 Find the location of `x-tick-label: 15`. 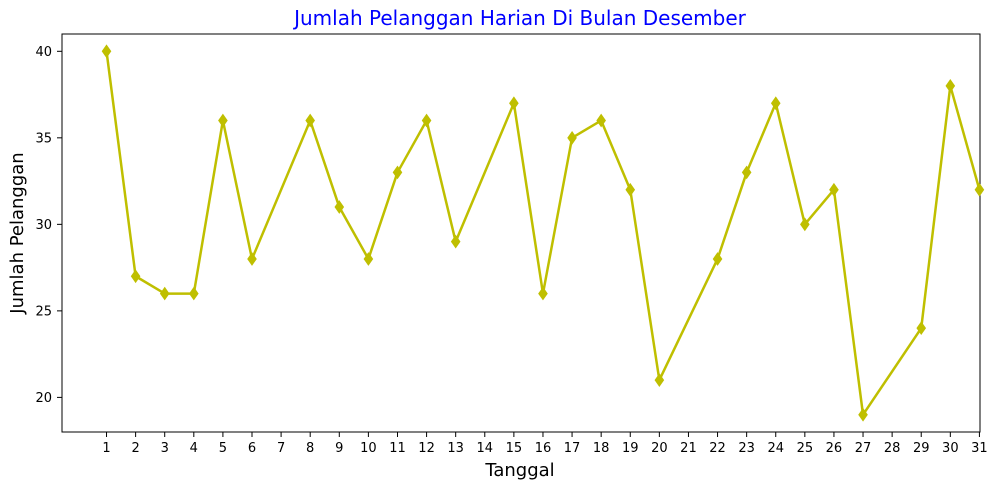

x-tick-label: 15 is located at coordinates (514, 448).